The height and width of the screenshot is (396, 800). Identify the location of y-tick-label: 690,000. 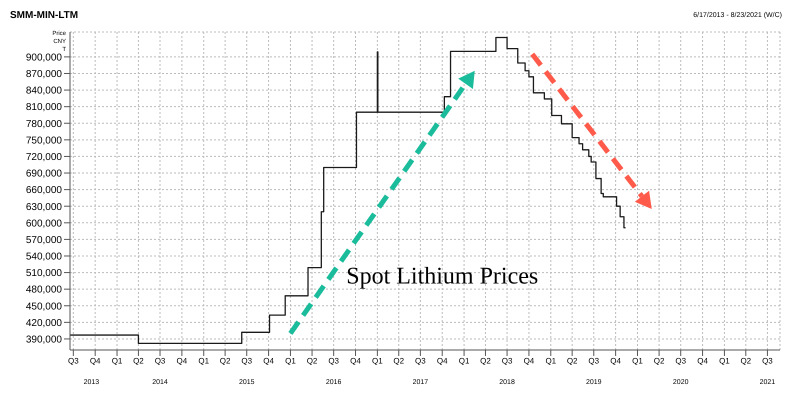
(44, 174).